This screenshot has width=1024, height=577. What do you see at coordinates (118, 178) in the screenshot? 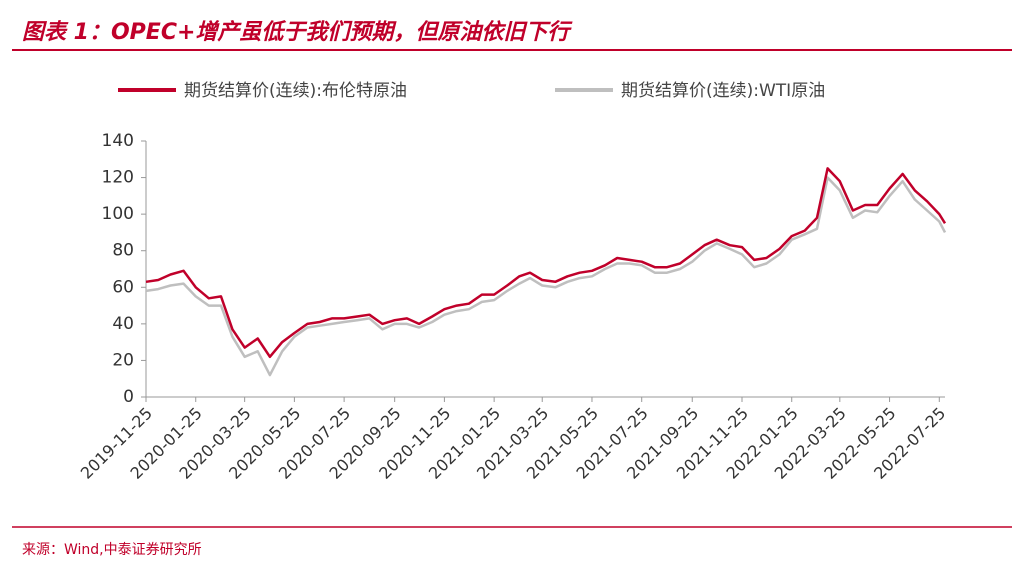
I see `y-tick-label: 120` at bounding box center [118, 178].